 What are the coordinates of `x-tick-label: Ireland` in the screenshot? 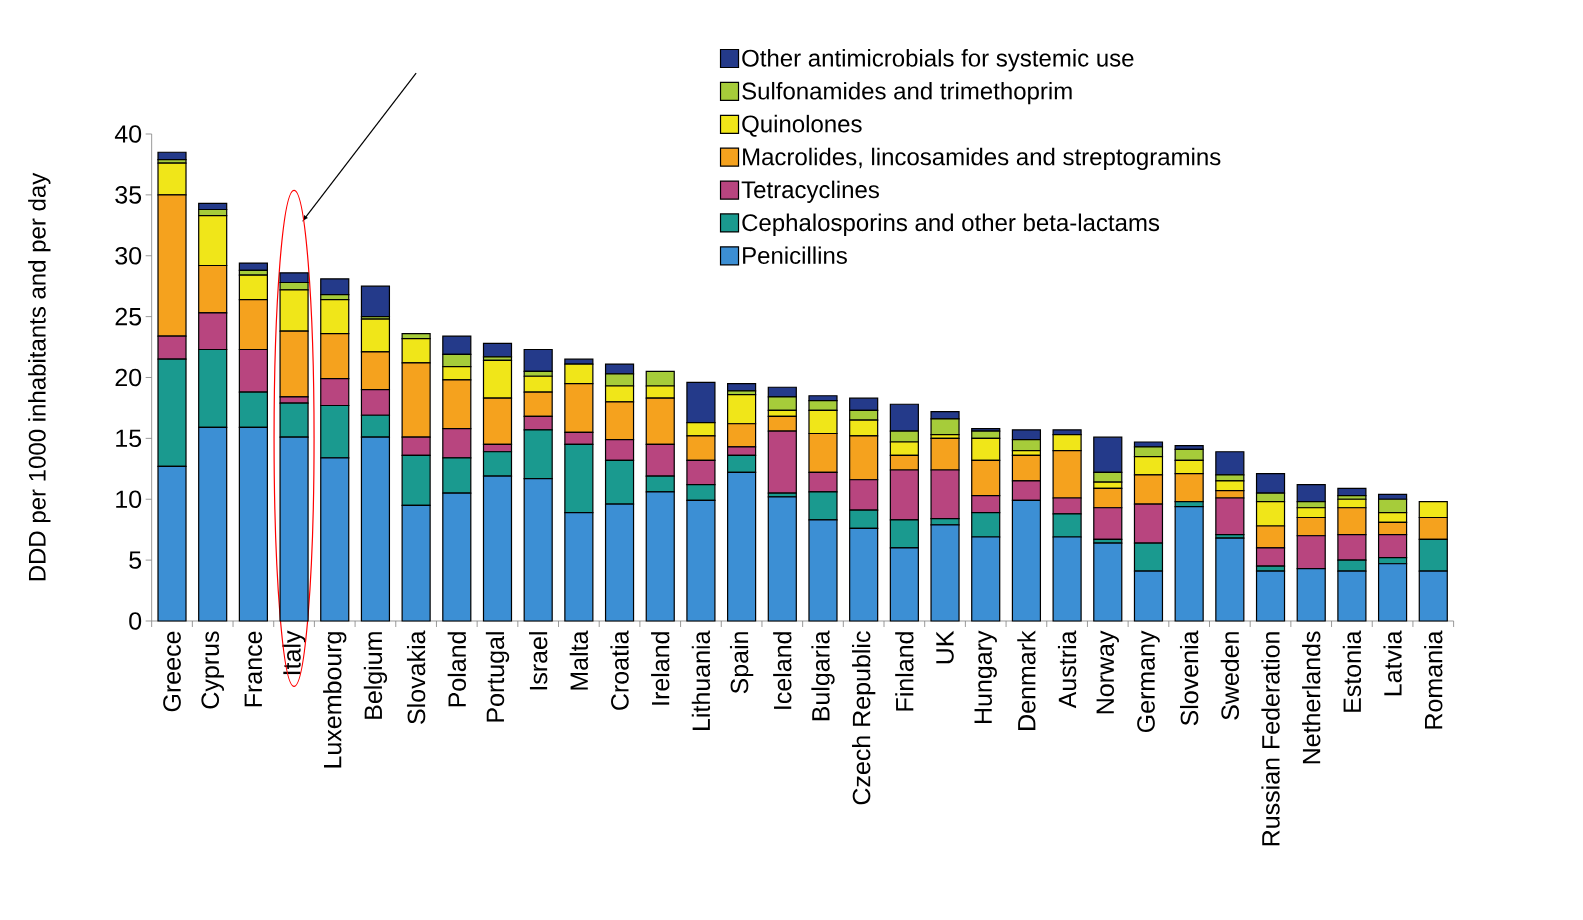 It's located at (660, 668).